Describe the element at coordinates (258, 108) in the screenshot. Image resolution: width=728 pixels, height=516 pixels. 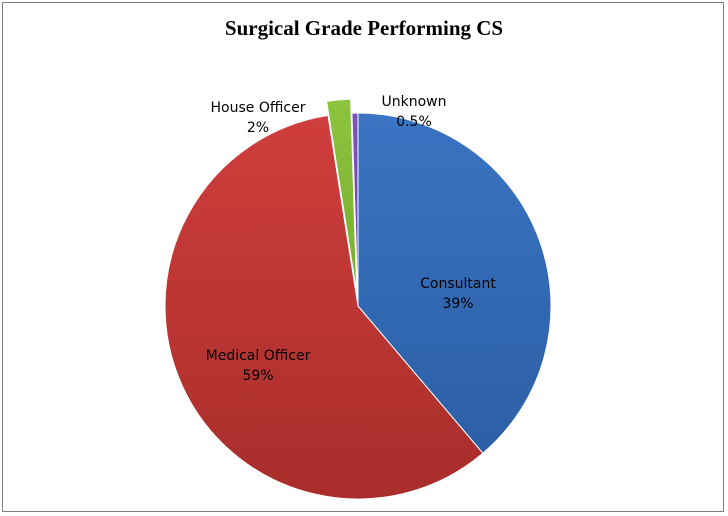
I see `slice-label-house-officer: House Officer` at that location.